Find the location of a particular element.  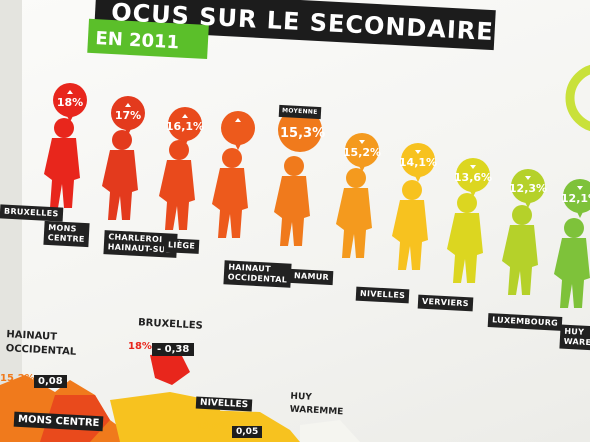

region-percentage: 16,1% is located at coordinates (185, 126).